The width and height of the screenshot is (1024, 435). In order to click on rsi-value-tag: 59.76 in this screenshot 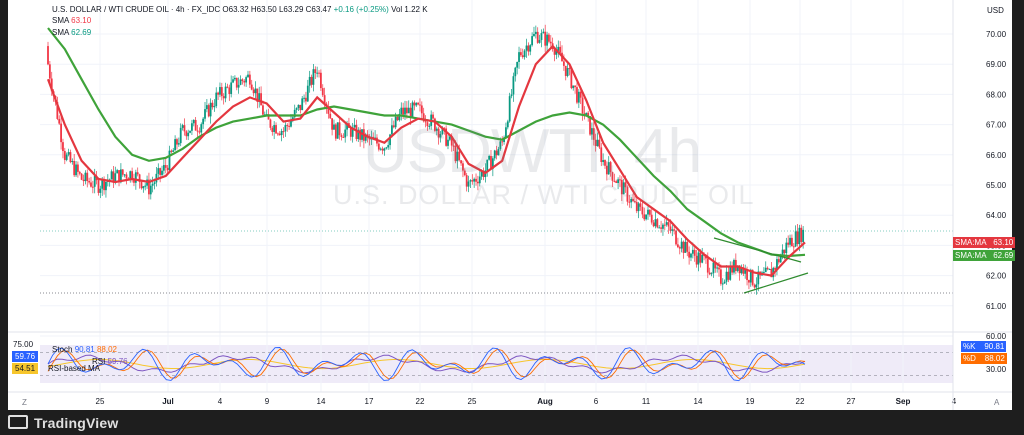, I will do `click(25, 356)`.